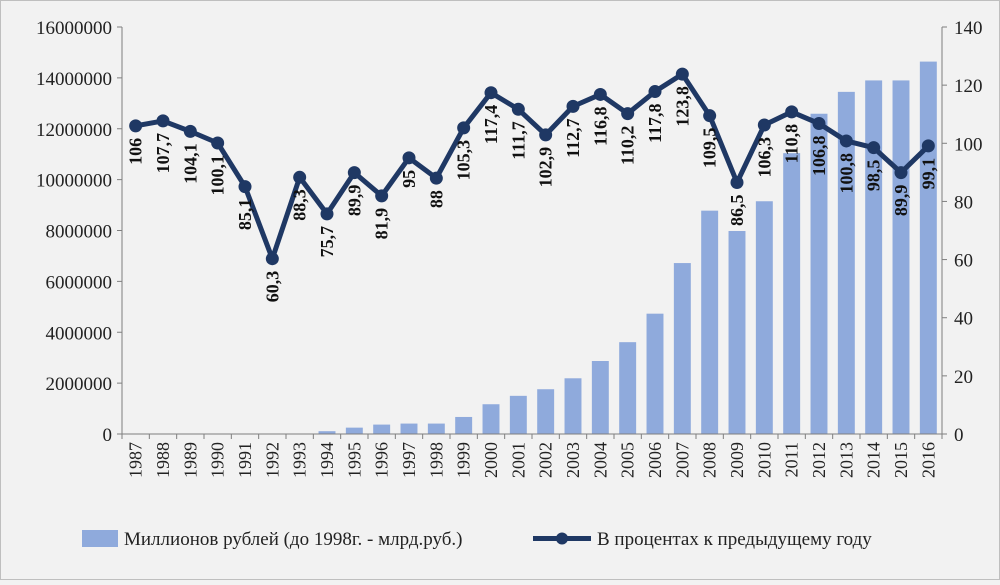 This screenshot has width=1000, height=585. I want to click on x-tick-label: 2012, so click(819, 460).